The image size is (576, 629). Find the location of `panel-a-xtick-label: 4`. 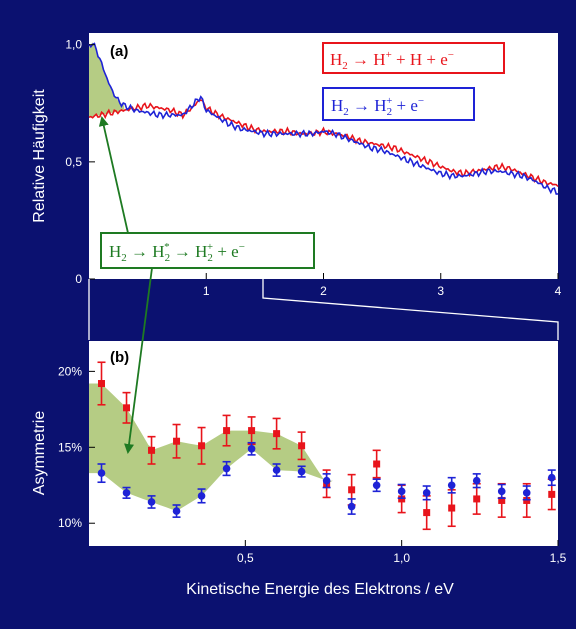

panel-a-xtick-label: 4 is located at coordinates (558, 291).